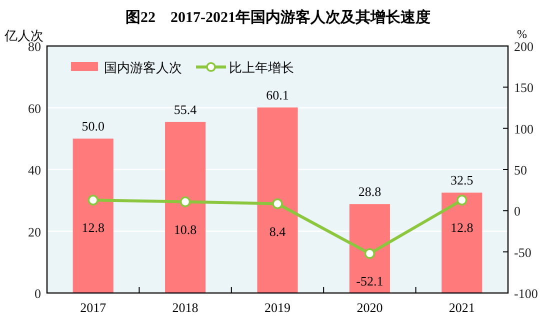 The image size is (556, 327). What do you see at coordinates (277, 307) in the screenshot?
I see `x-tick-label: 2019` at bounding box center [277, 307].